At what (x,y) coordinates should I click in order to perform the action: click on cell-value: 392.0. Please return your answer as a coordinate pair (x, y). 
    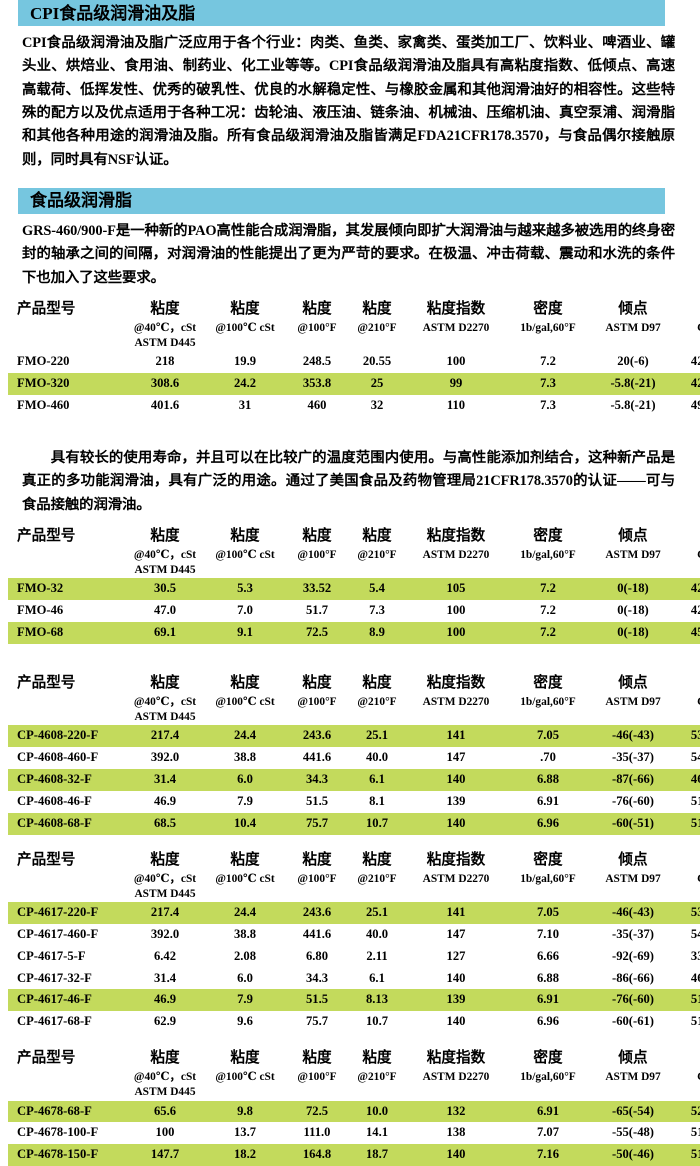
    Looking at the image, I should click on (165, 933).